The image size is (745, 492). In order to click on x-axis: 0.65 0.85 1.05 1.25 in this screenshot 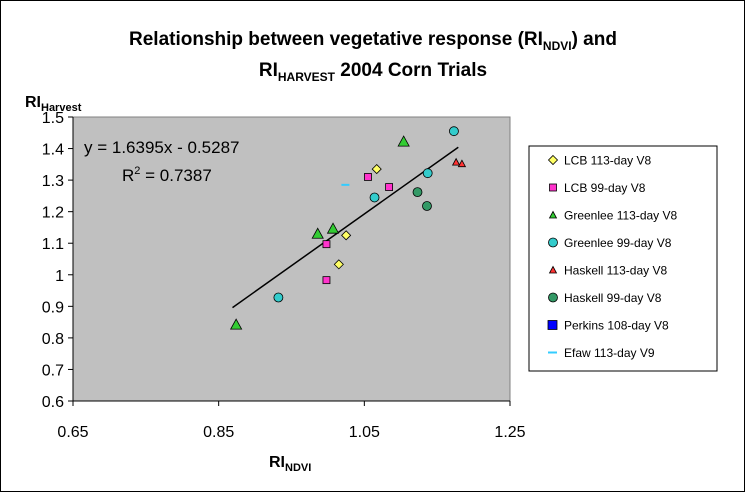, I will do `click(291, 420)`.